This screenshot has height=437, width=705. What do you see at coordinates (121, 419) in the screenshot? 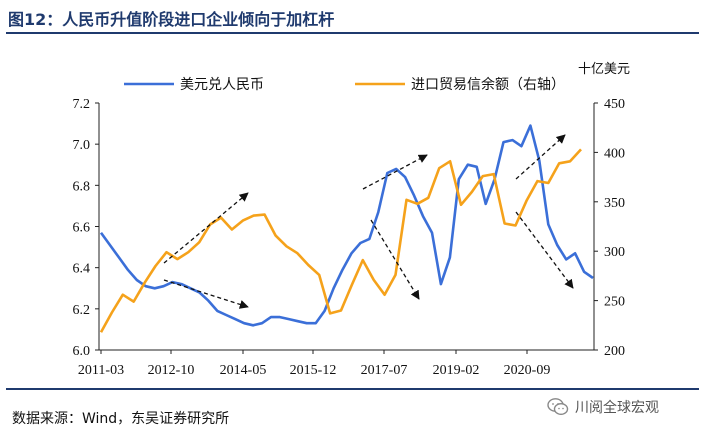
I see `source-note: 数据来源：Wind，东吴证券研究所` at bounding box center [121, 419].